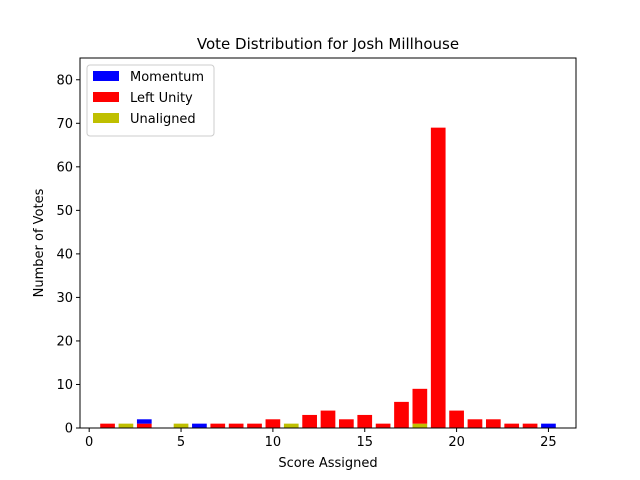 The image size is (640, 480). What do you see at coordinates (64, 124) in the screenshot?
I see `y-tick-label: 70` at bounding box center [64, 124].